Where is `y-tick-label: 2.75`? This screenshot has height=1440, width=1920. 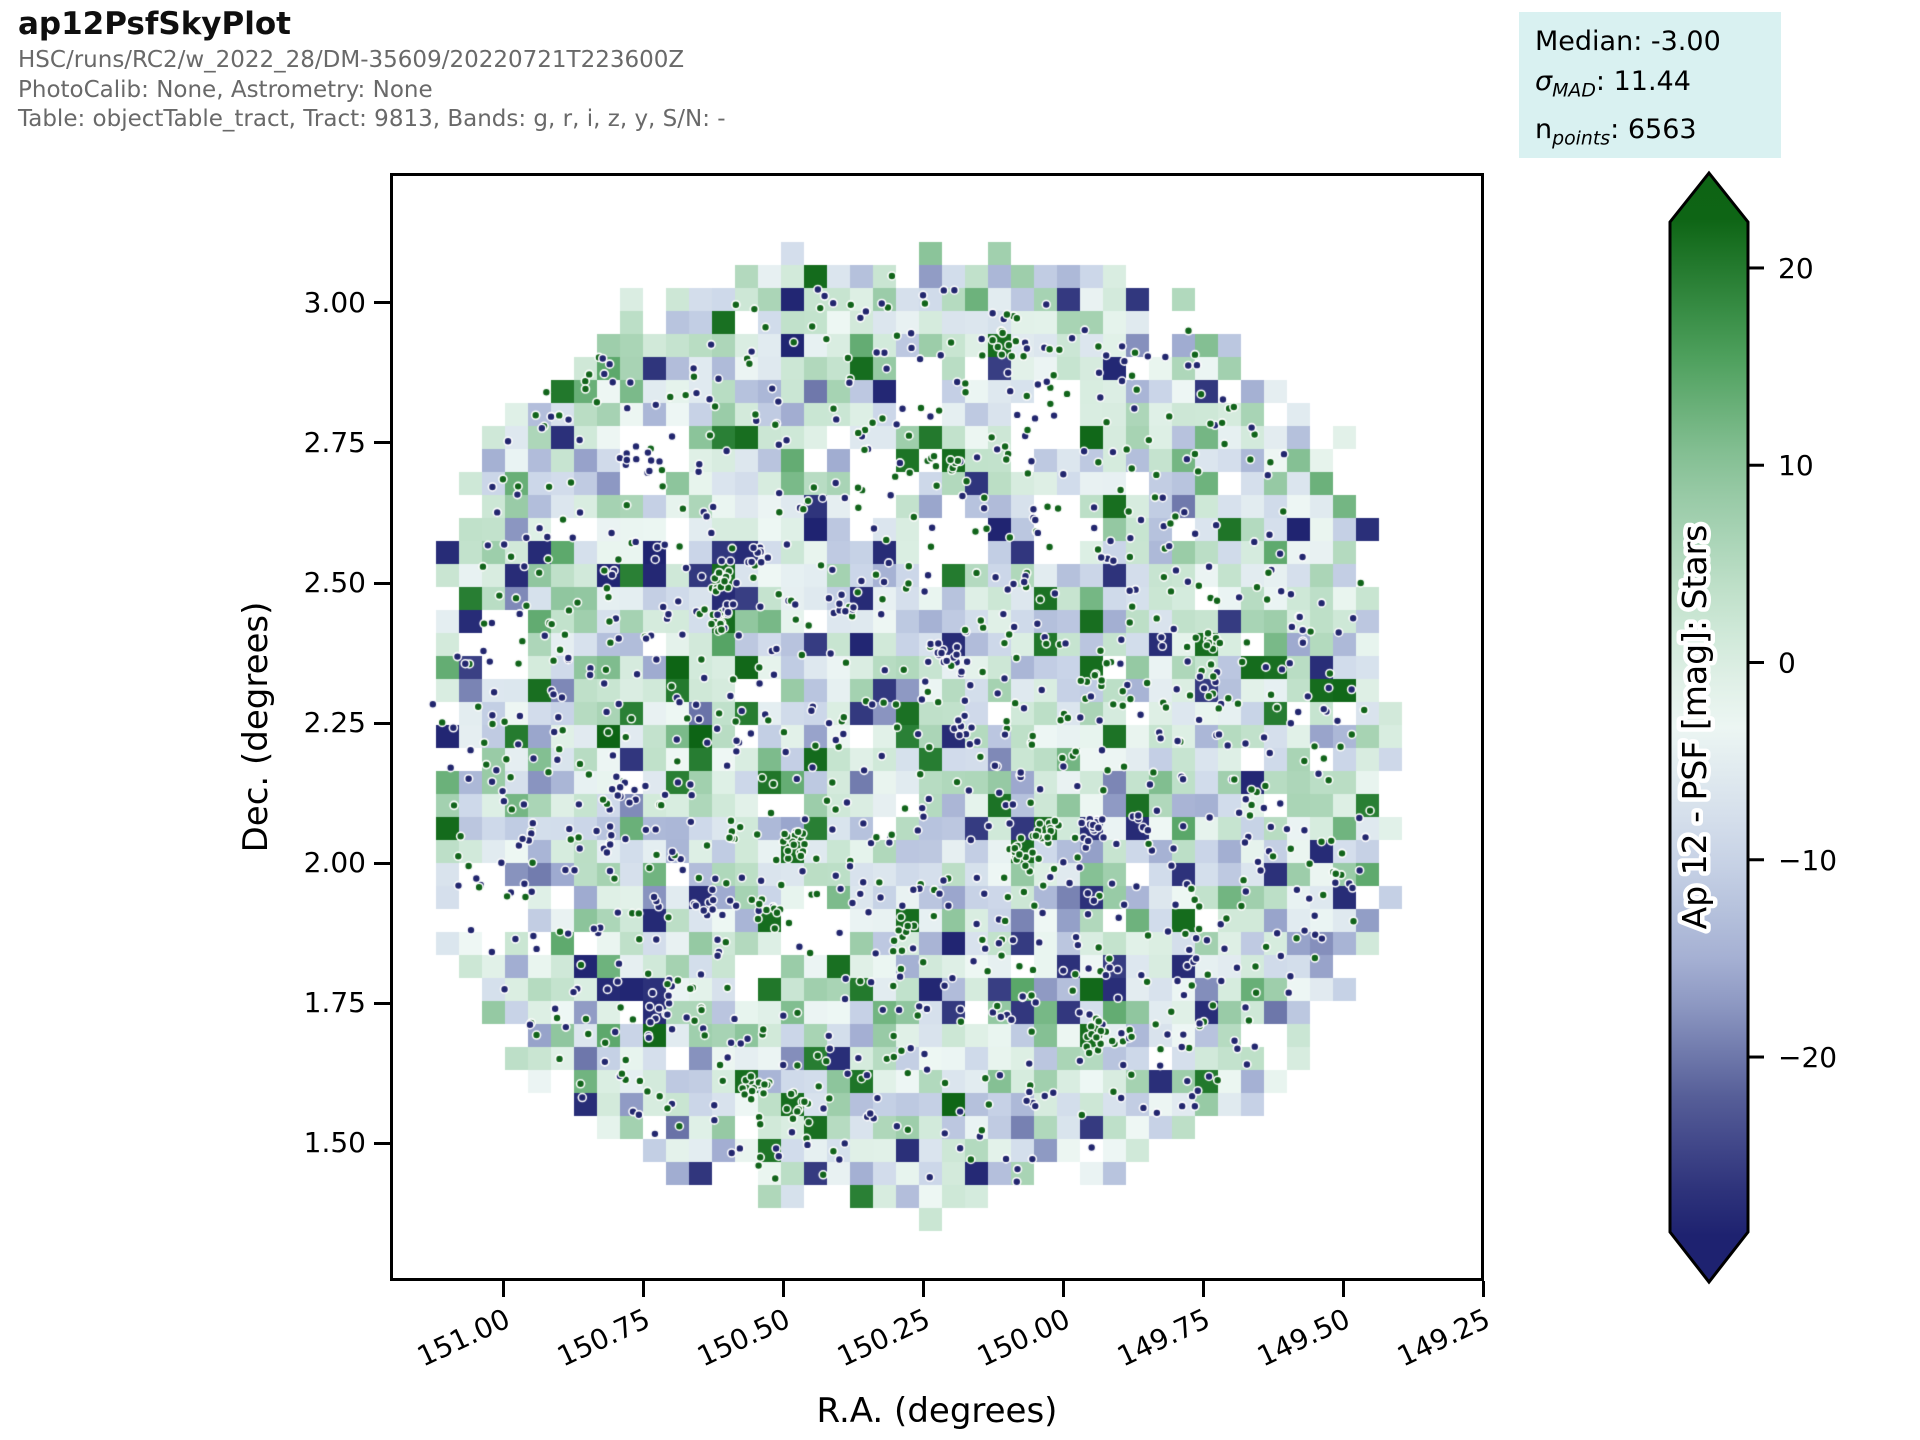 y-tick-label: 2.75 is located at coordinates (334, 442).